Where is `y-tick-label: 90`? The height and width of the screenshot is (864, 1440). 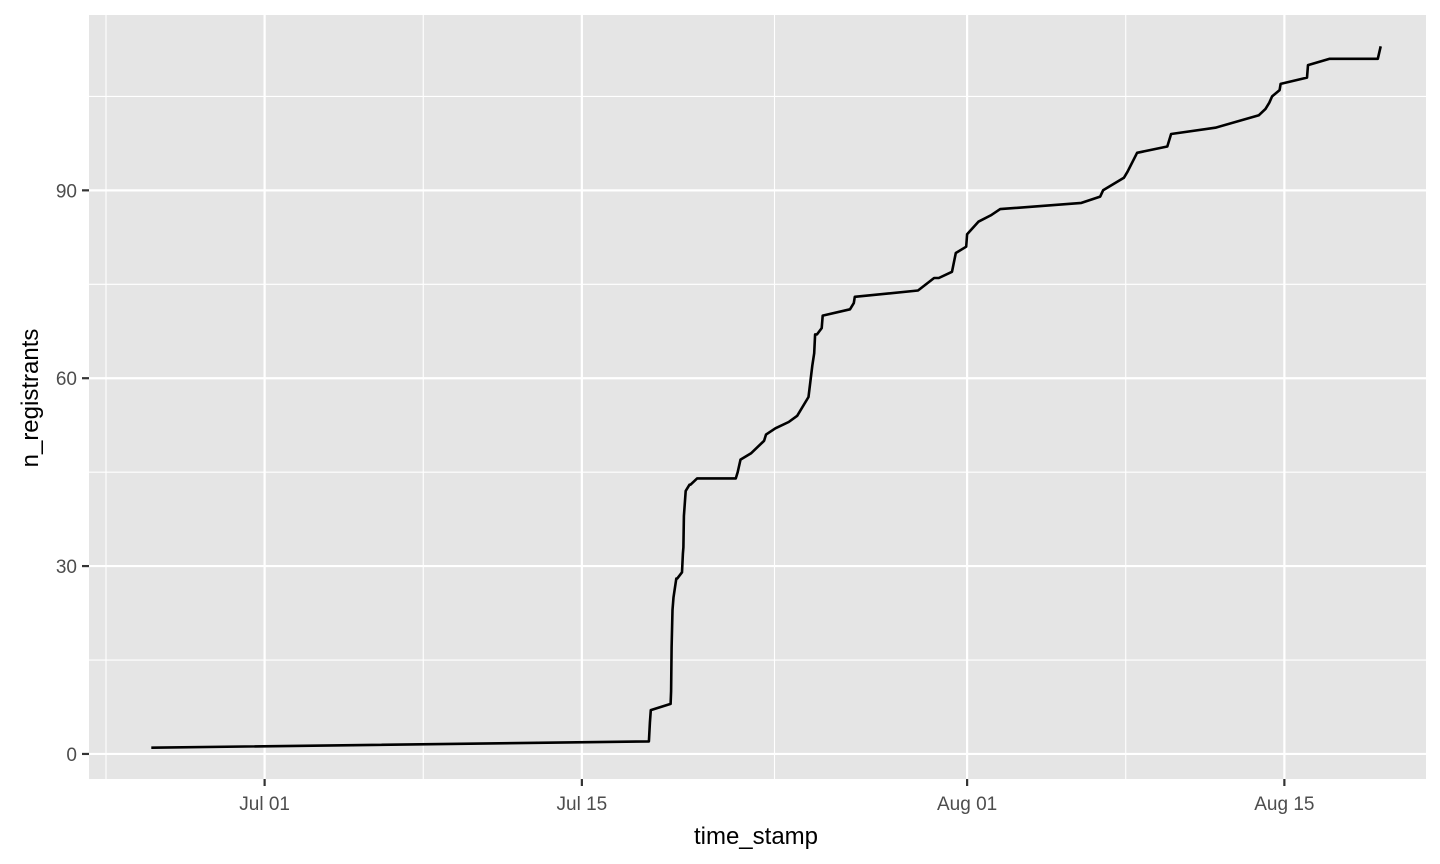 y-tick-label: 90 is located at coordinates (66, 191).